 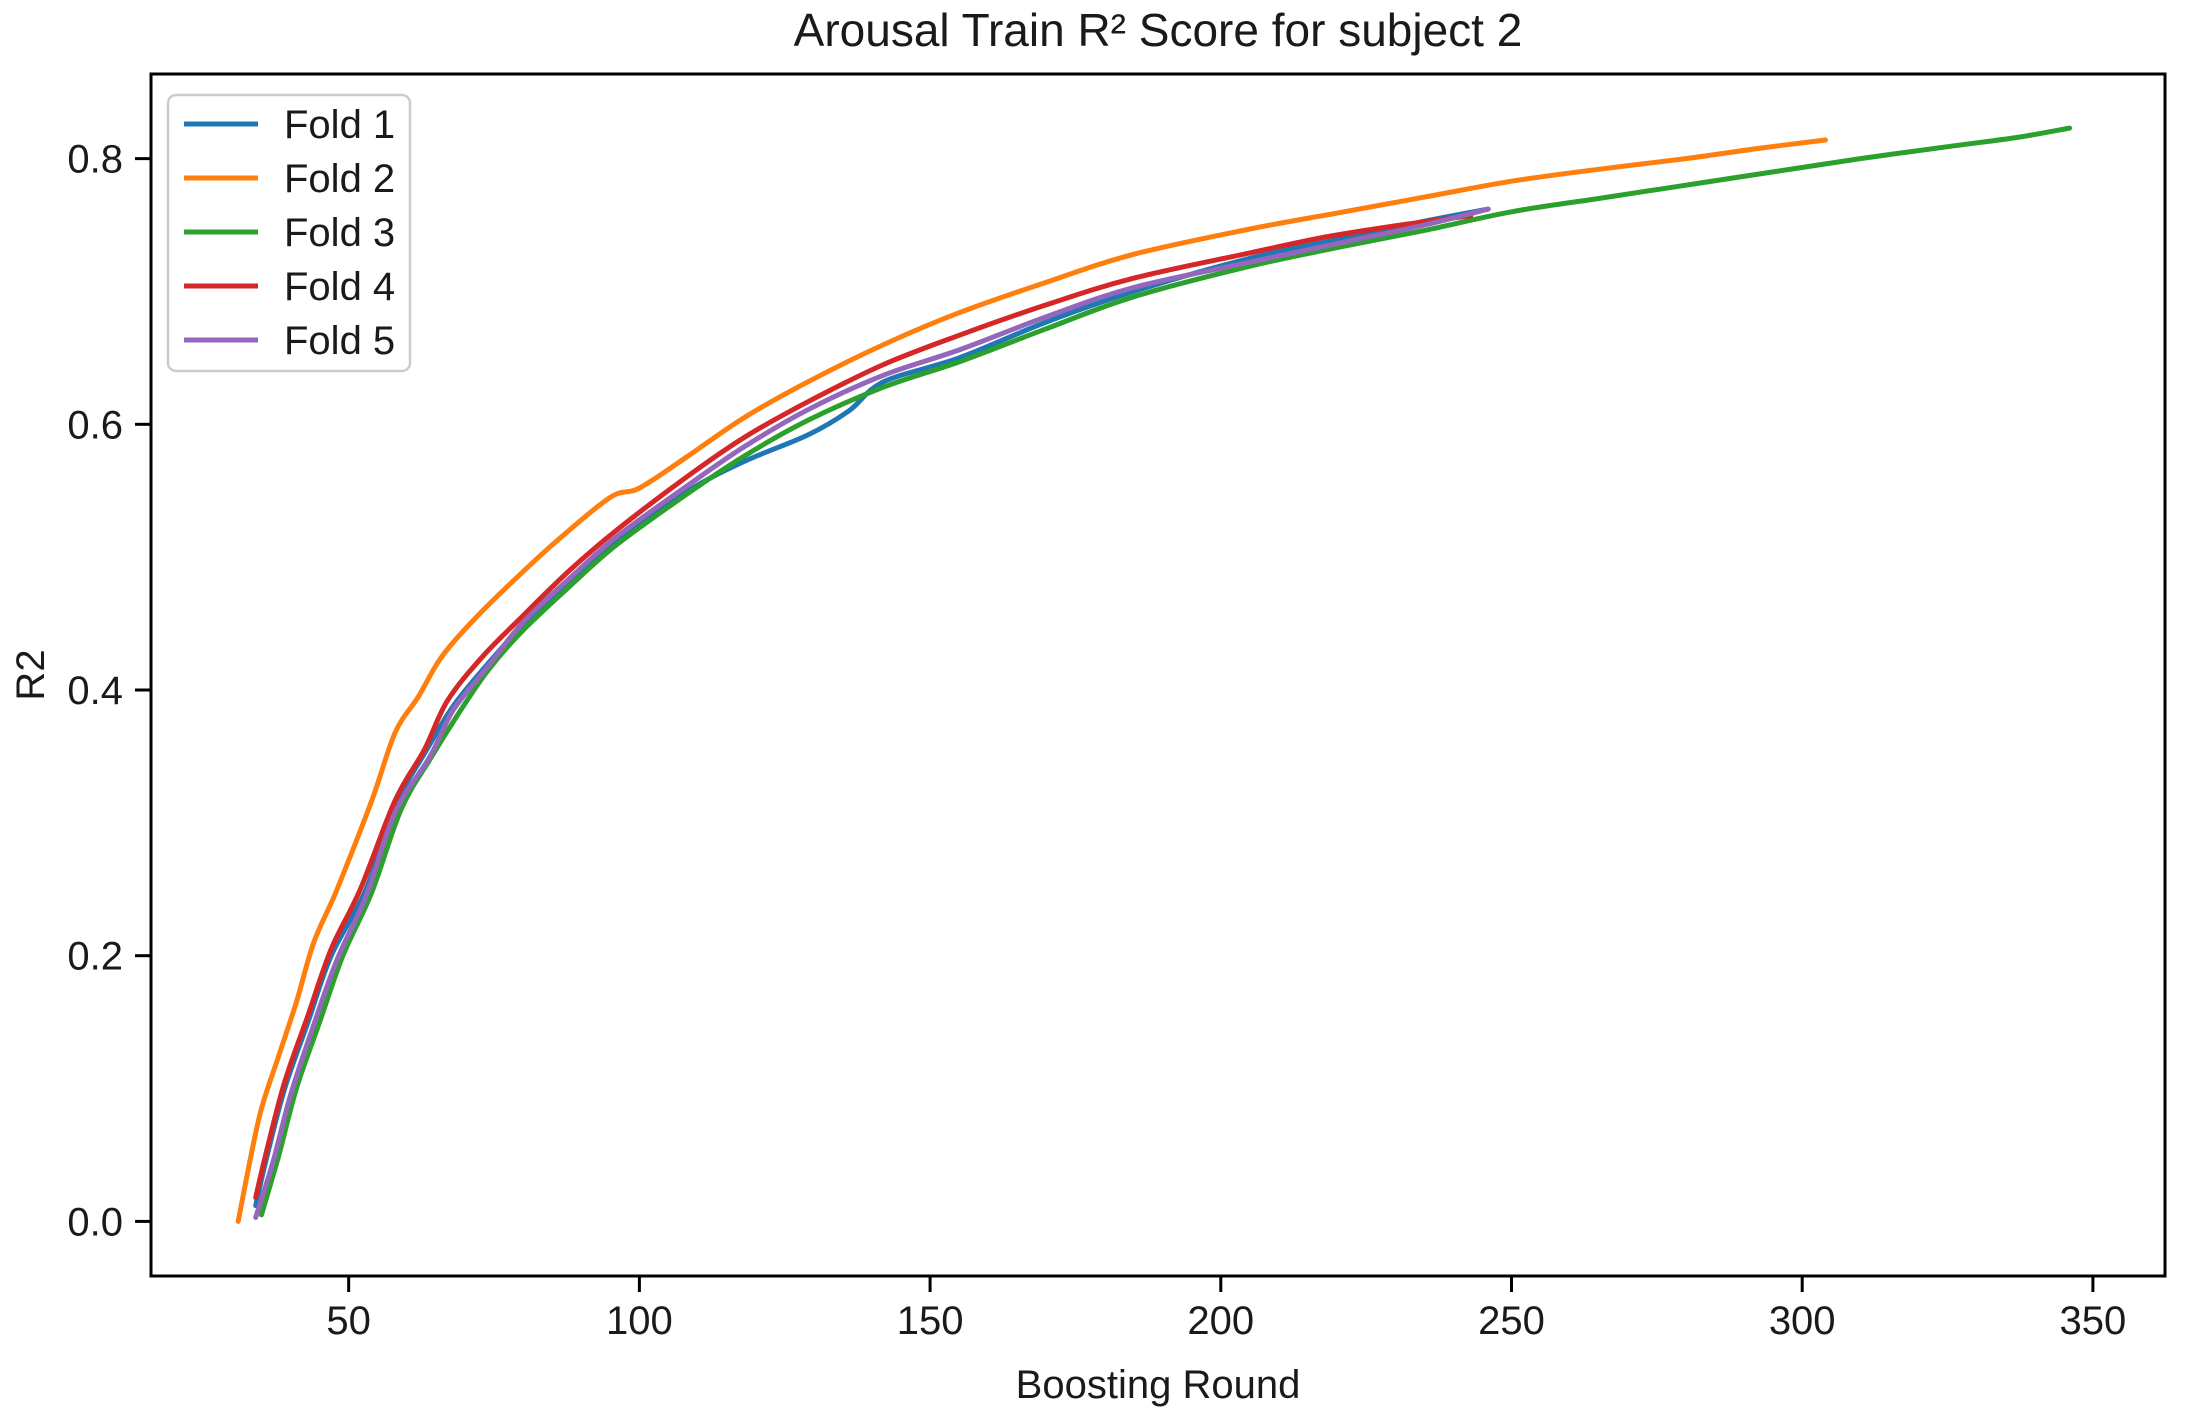 What do you see at coordinates (639, 1321) in the screenshot?
I see `x-tick-label: 100` at bounding box center [639, 1321].